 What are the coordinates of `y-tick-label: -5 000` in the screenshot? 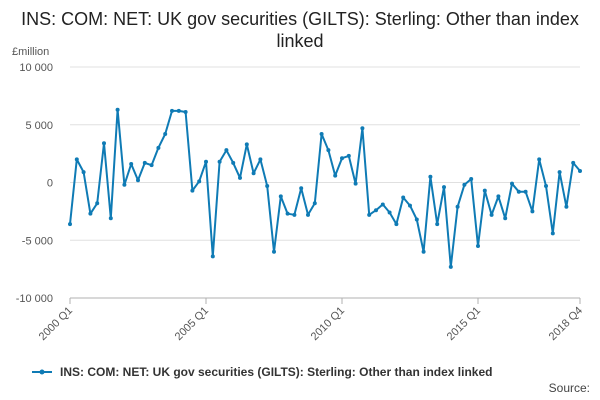 It's located at (37, 241).